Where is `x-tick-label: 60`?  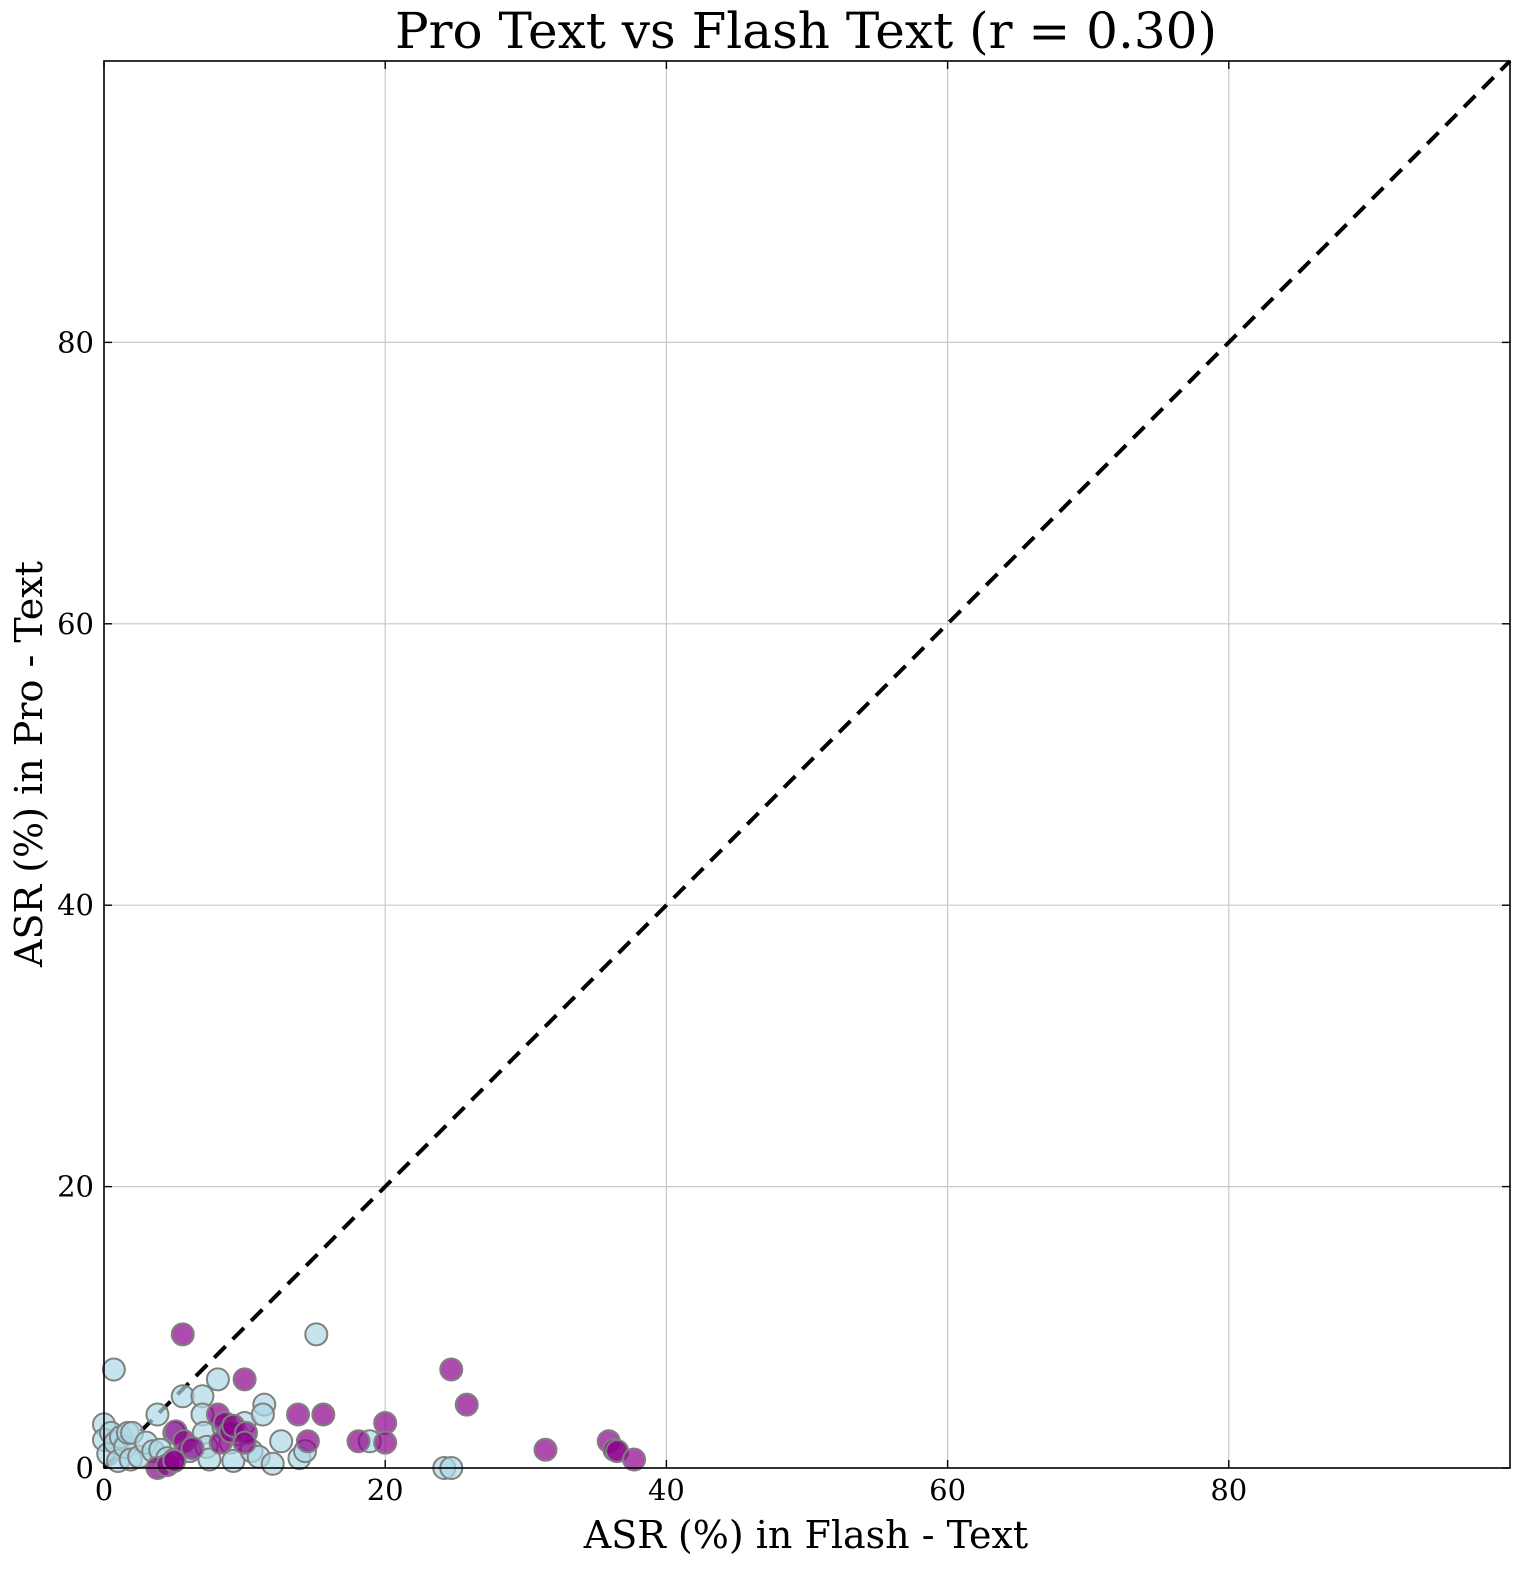 x-tick-label: 60 is located at coordinates (947, 1490).